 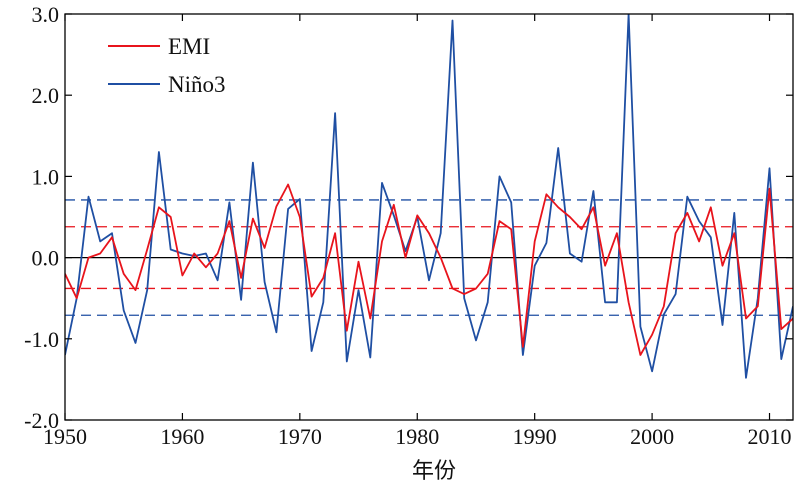 I want to click on x-axis-title: 年份, so click(x=434, y=471).